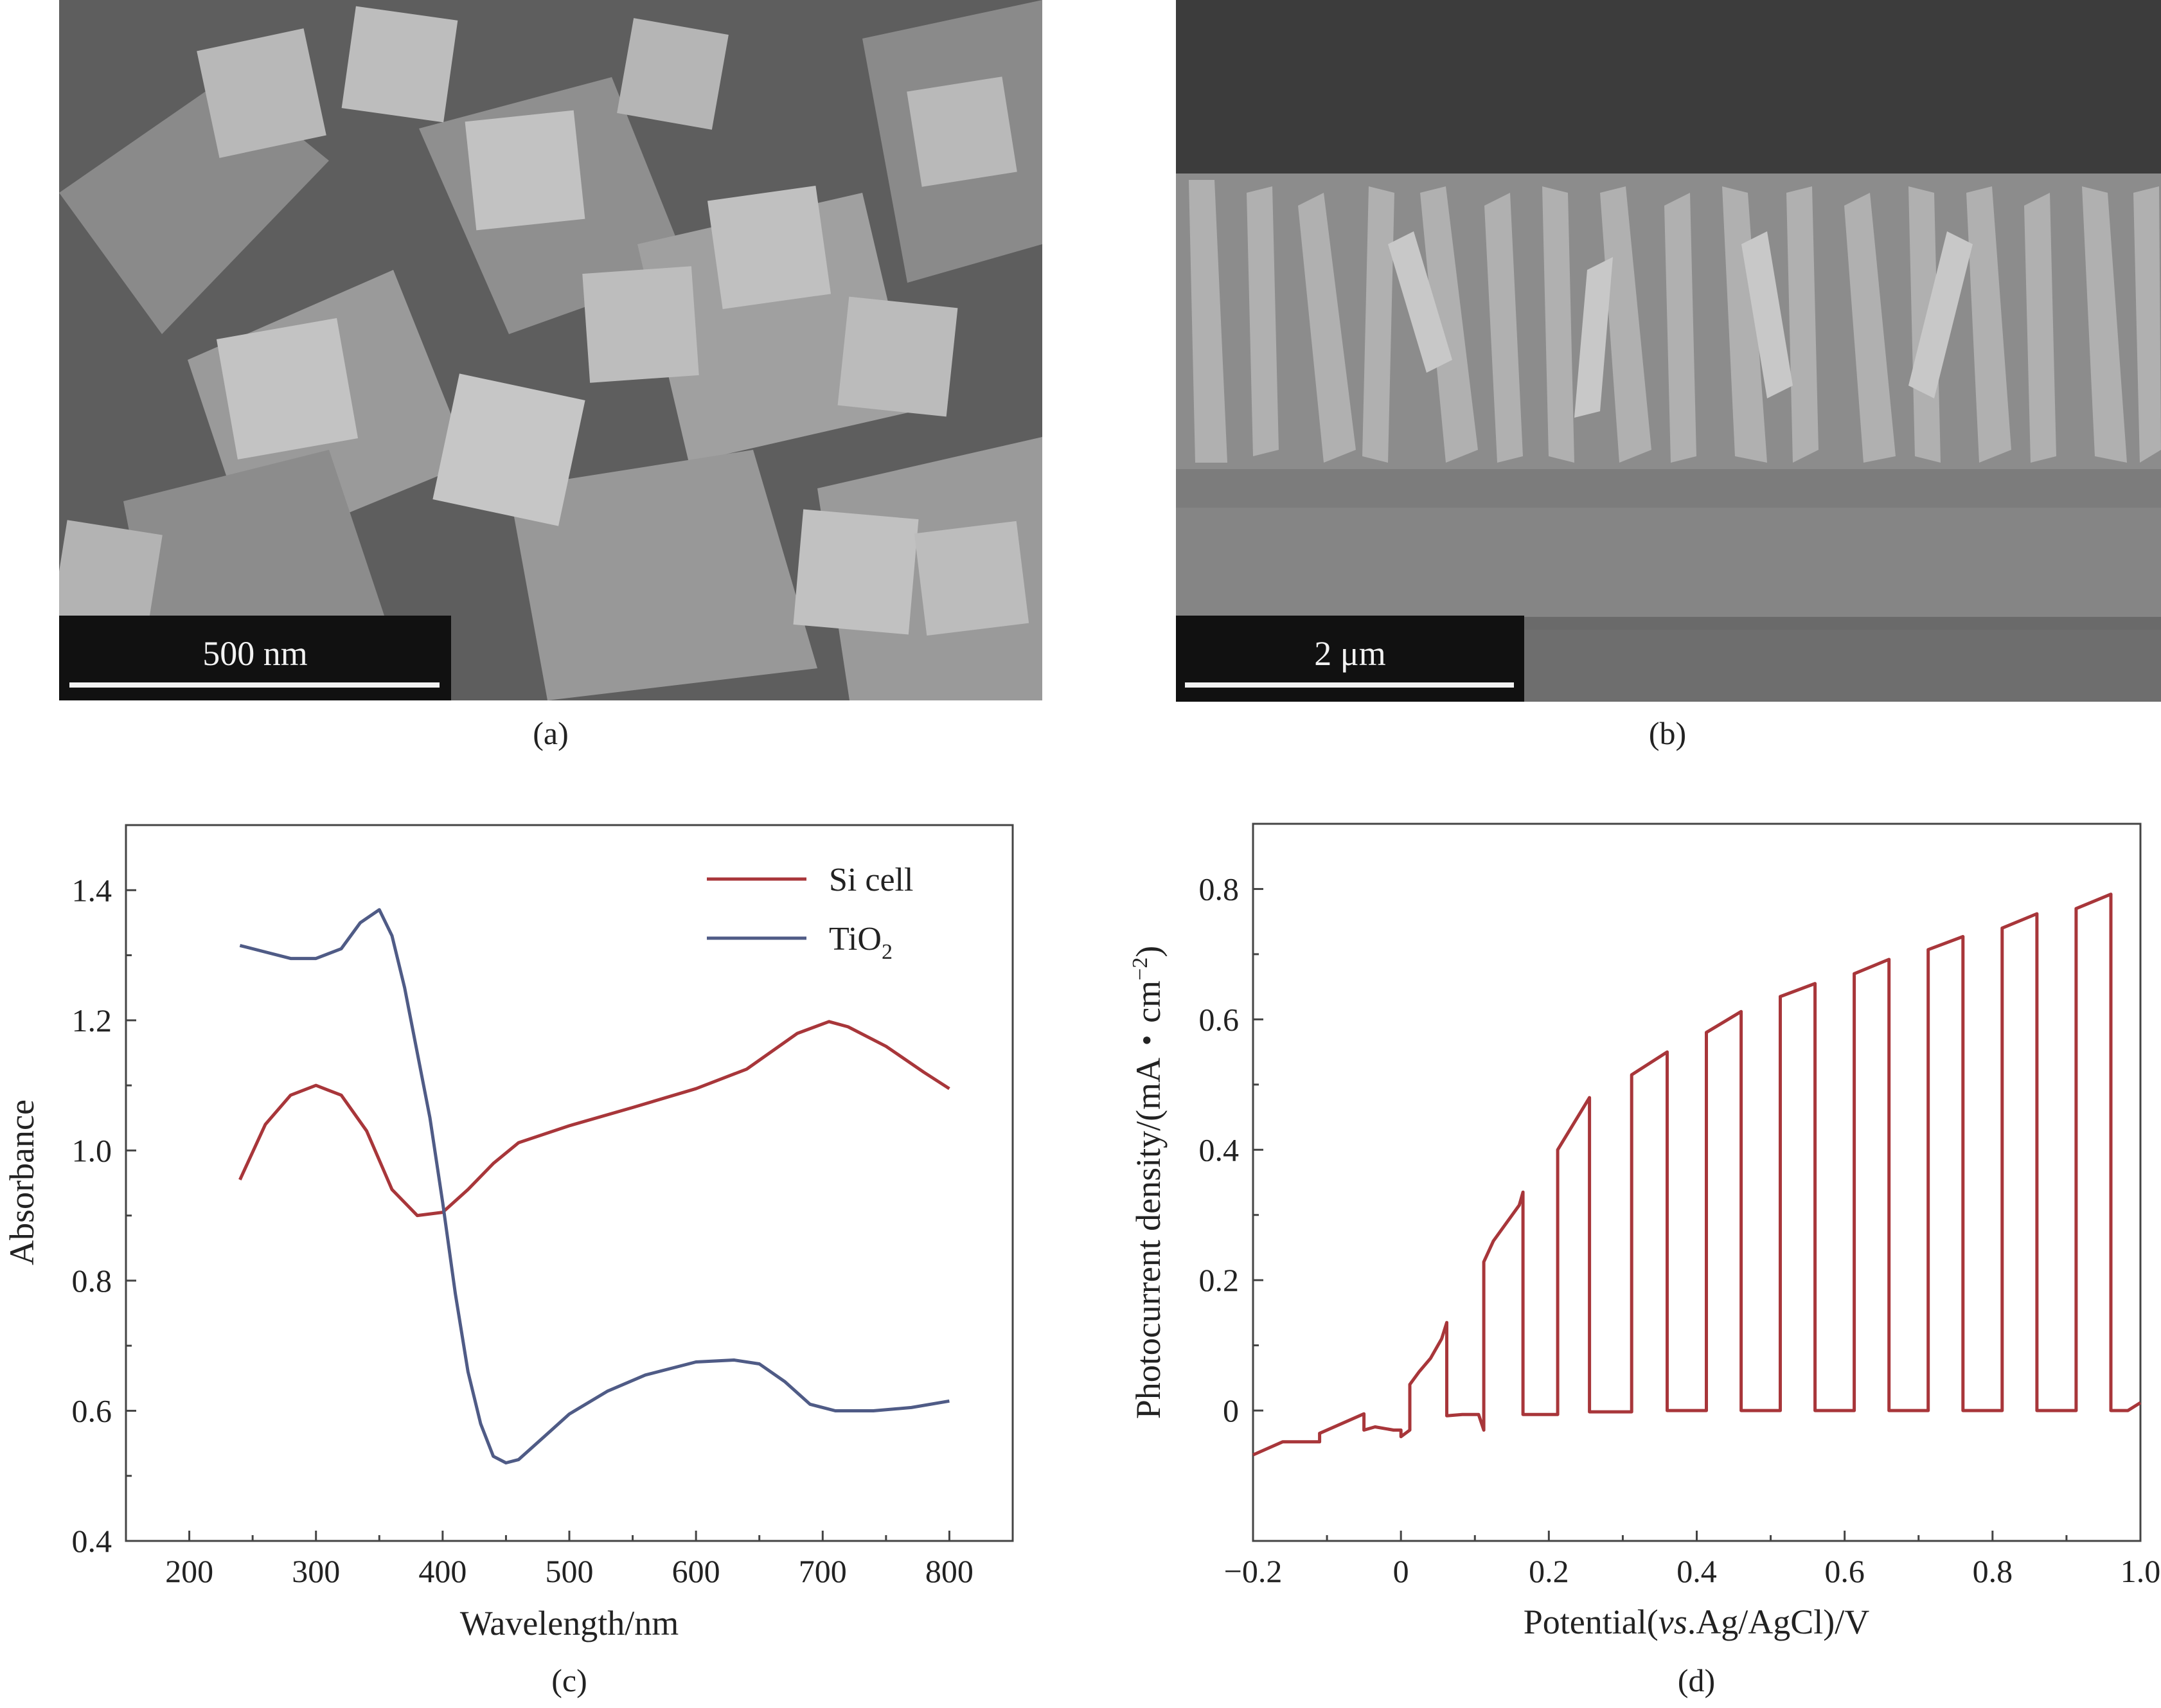 The height and width of the screenshot is (1708, 2161). I want to click on series-line-si-cell, so click(594, 1119).